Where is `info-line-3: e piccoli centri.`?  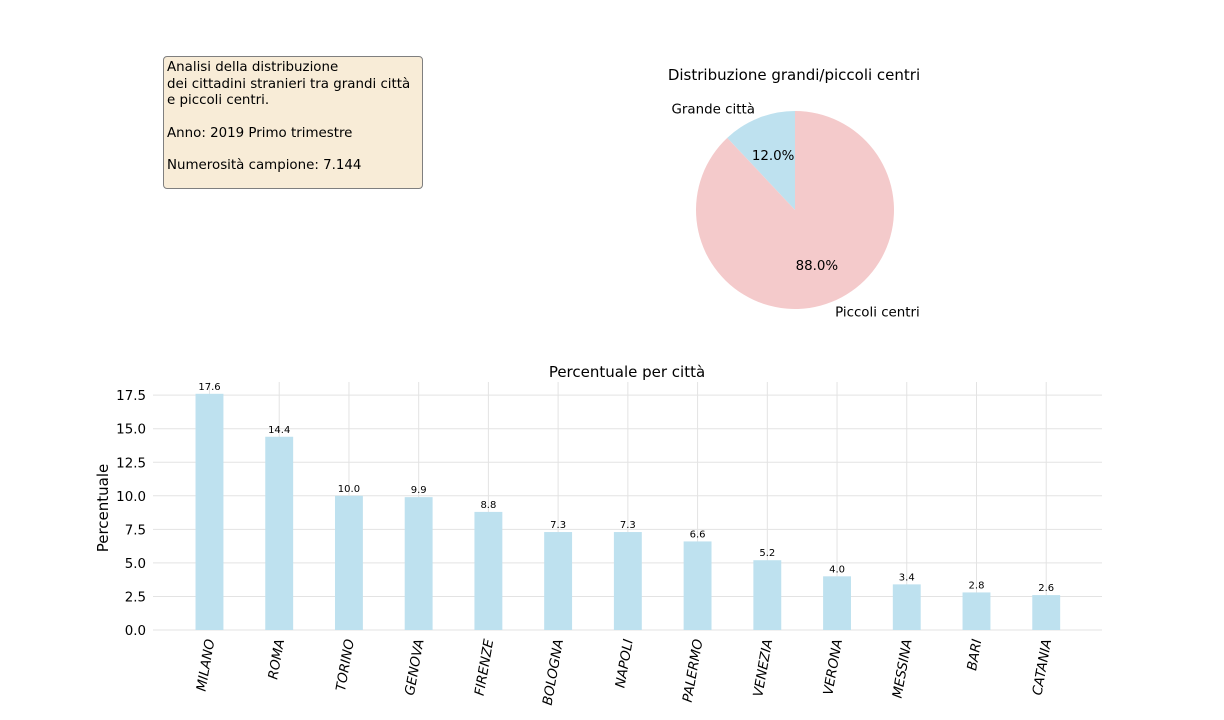
info-line-3: e piccoli centri. is located at coordinates (218, 100).